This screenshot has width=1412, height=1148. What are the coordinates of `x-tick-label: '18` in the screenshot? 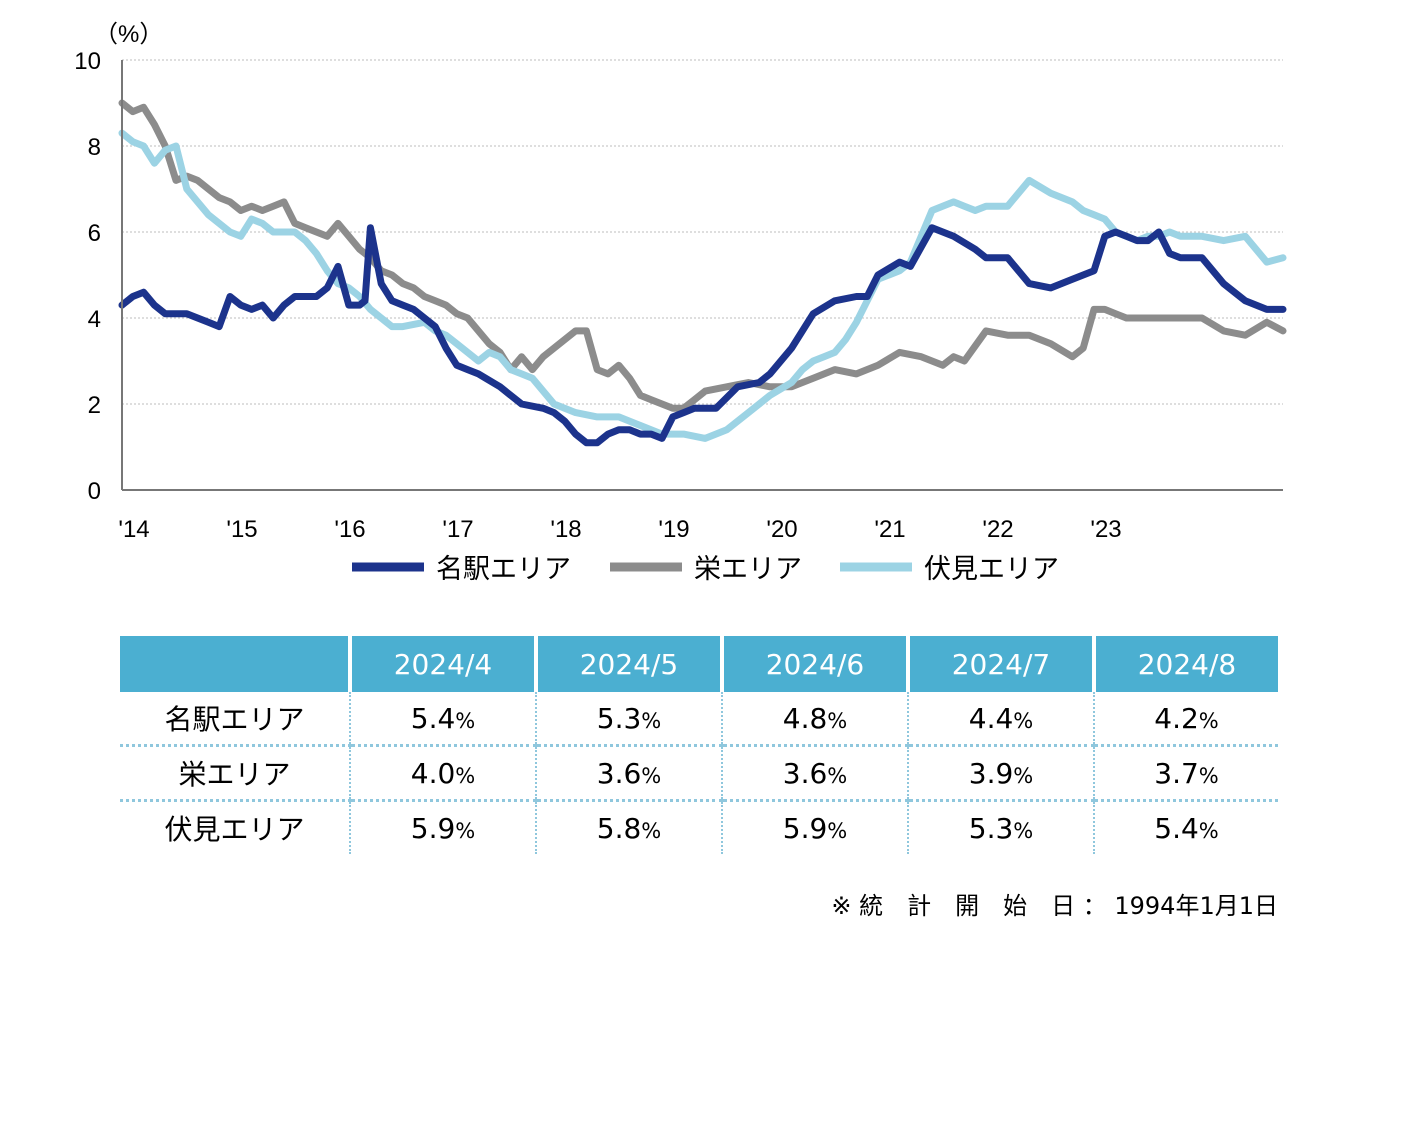 It's located at (565, 529).